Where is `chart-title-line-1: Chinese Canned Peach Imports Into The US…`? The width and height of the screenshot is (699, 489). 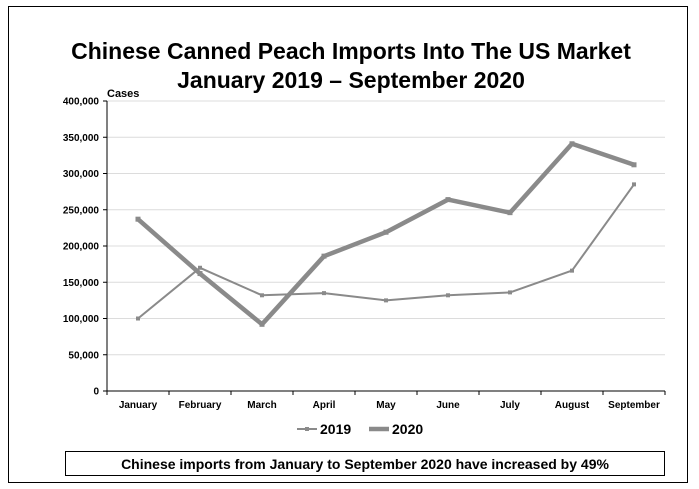 chart-title-line-1: Chinese Canned Peach Imports Into The US… is located at coordinates (351, 51).